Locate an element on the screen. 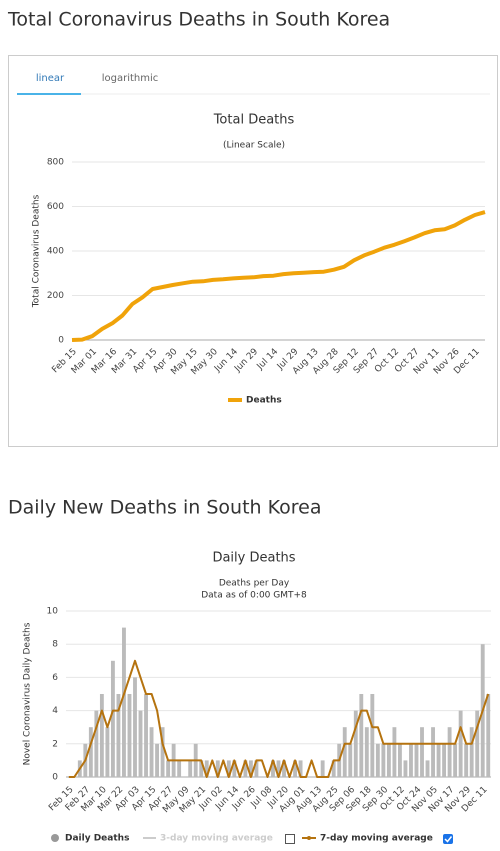  chart-subtitle: Deaths per Day is located at coordinates (254, 584).